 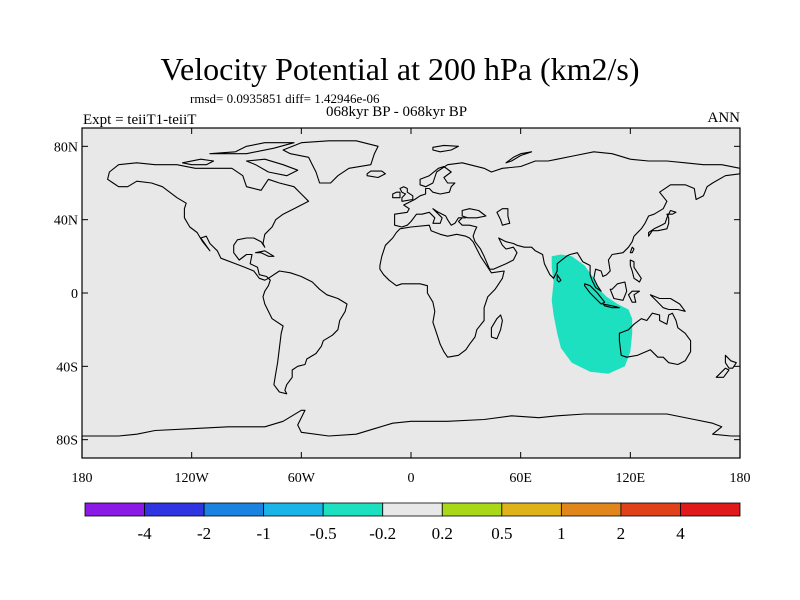 What do you see at coordinates (144, 533) in the screenshot?
I see `colorbar-label: -4` at bounding box center [144, 533].